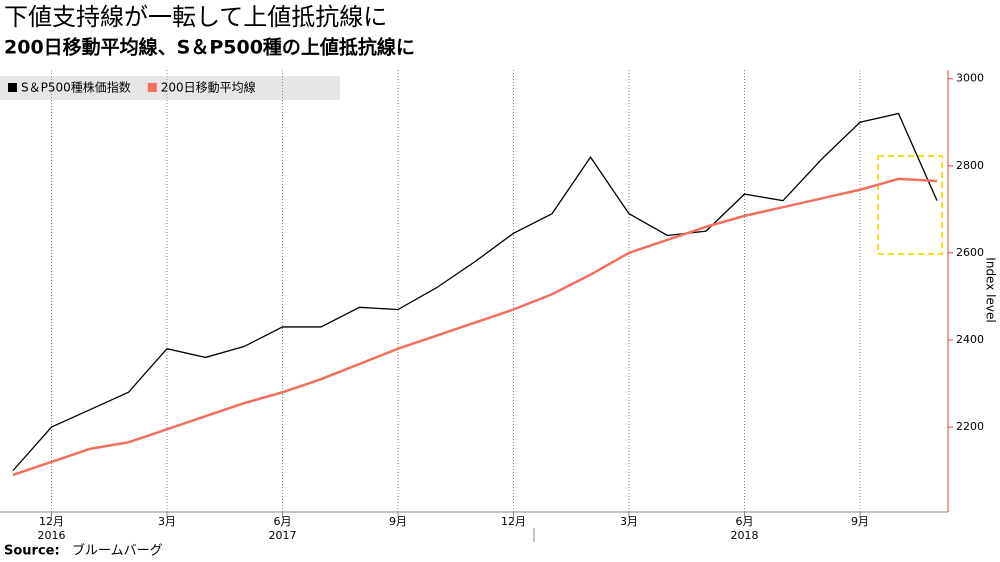 This screenshot has width=1000, height=562. Describe the element at coordinates (910, 205) in the screenshot. I see `highlight-box` at that location.